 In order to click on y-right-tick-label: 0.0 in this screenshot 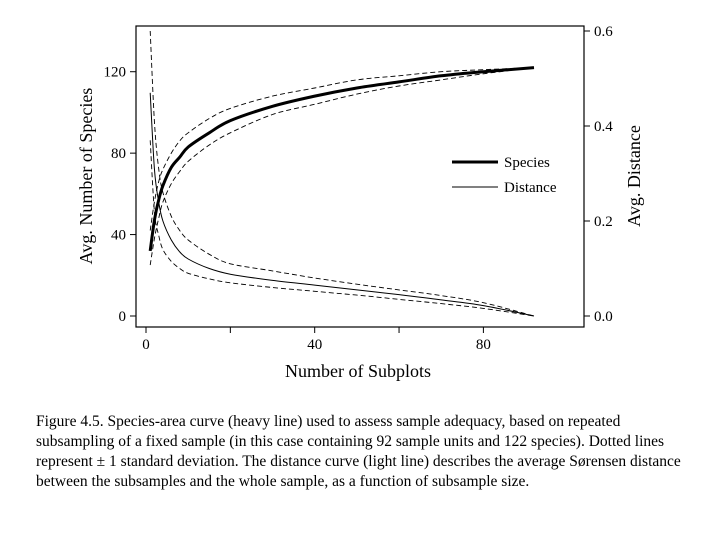, I will do `click(603, 317)`.